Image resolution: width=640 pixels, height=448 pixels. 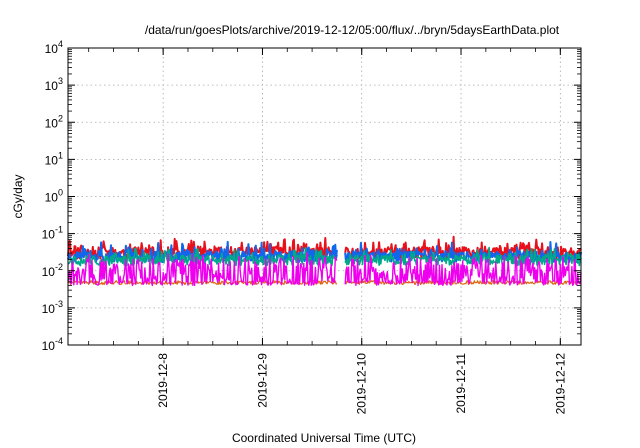 What do you see at coordinates (52, 307) in the screenshot?
I see `y-tick-label: 10⁻³` at bounding box center [52, 307].